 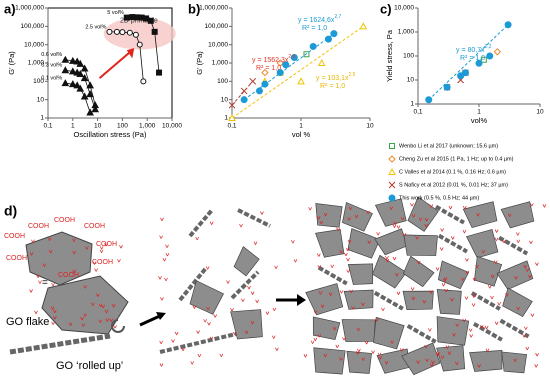 I want to click on series-label: 0.3 vol%, so click(x=51, y=66).